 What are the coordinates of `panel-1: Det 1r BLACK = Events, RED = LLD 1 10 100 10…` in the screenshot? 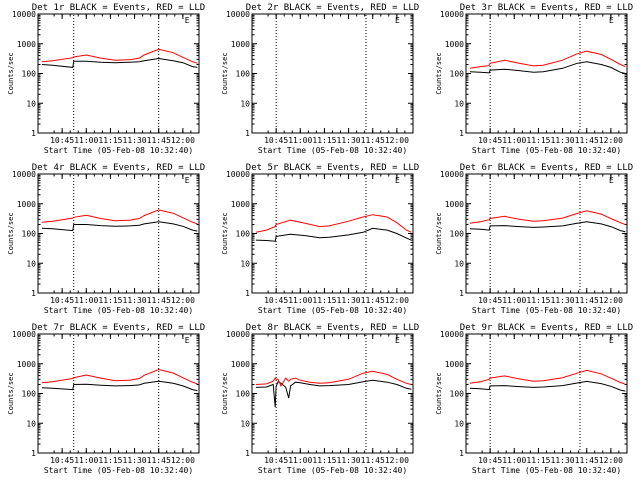 It's located at (106, 79).